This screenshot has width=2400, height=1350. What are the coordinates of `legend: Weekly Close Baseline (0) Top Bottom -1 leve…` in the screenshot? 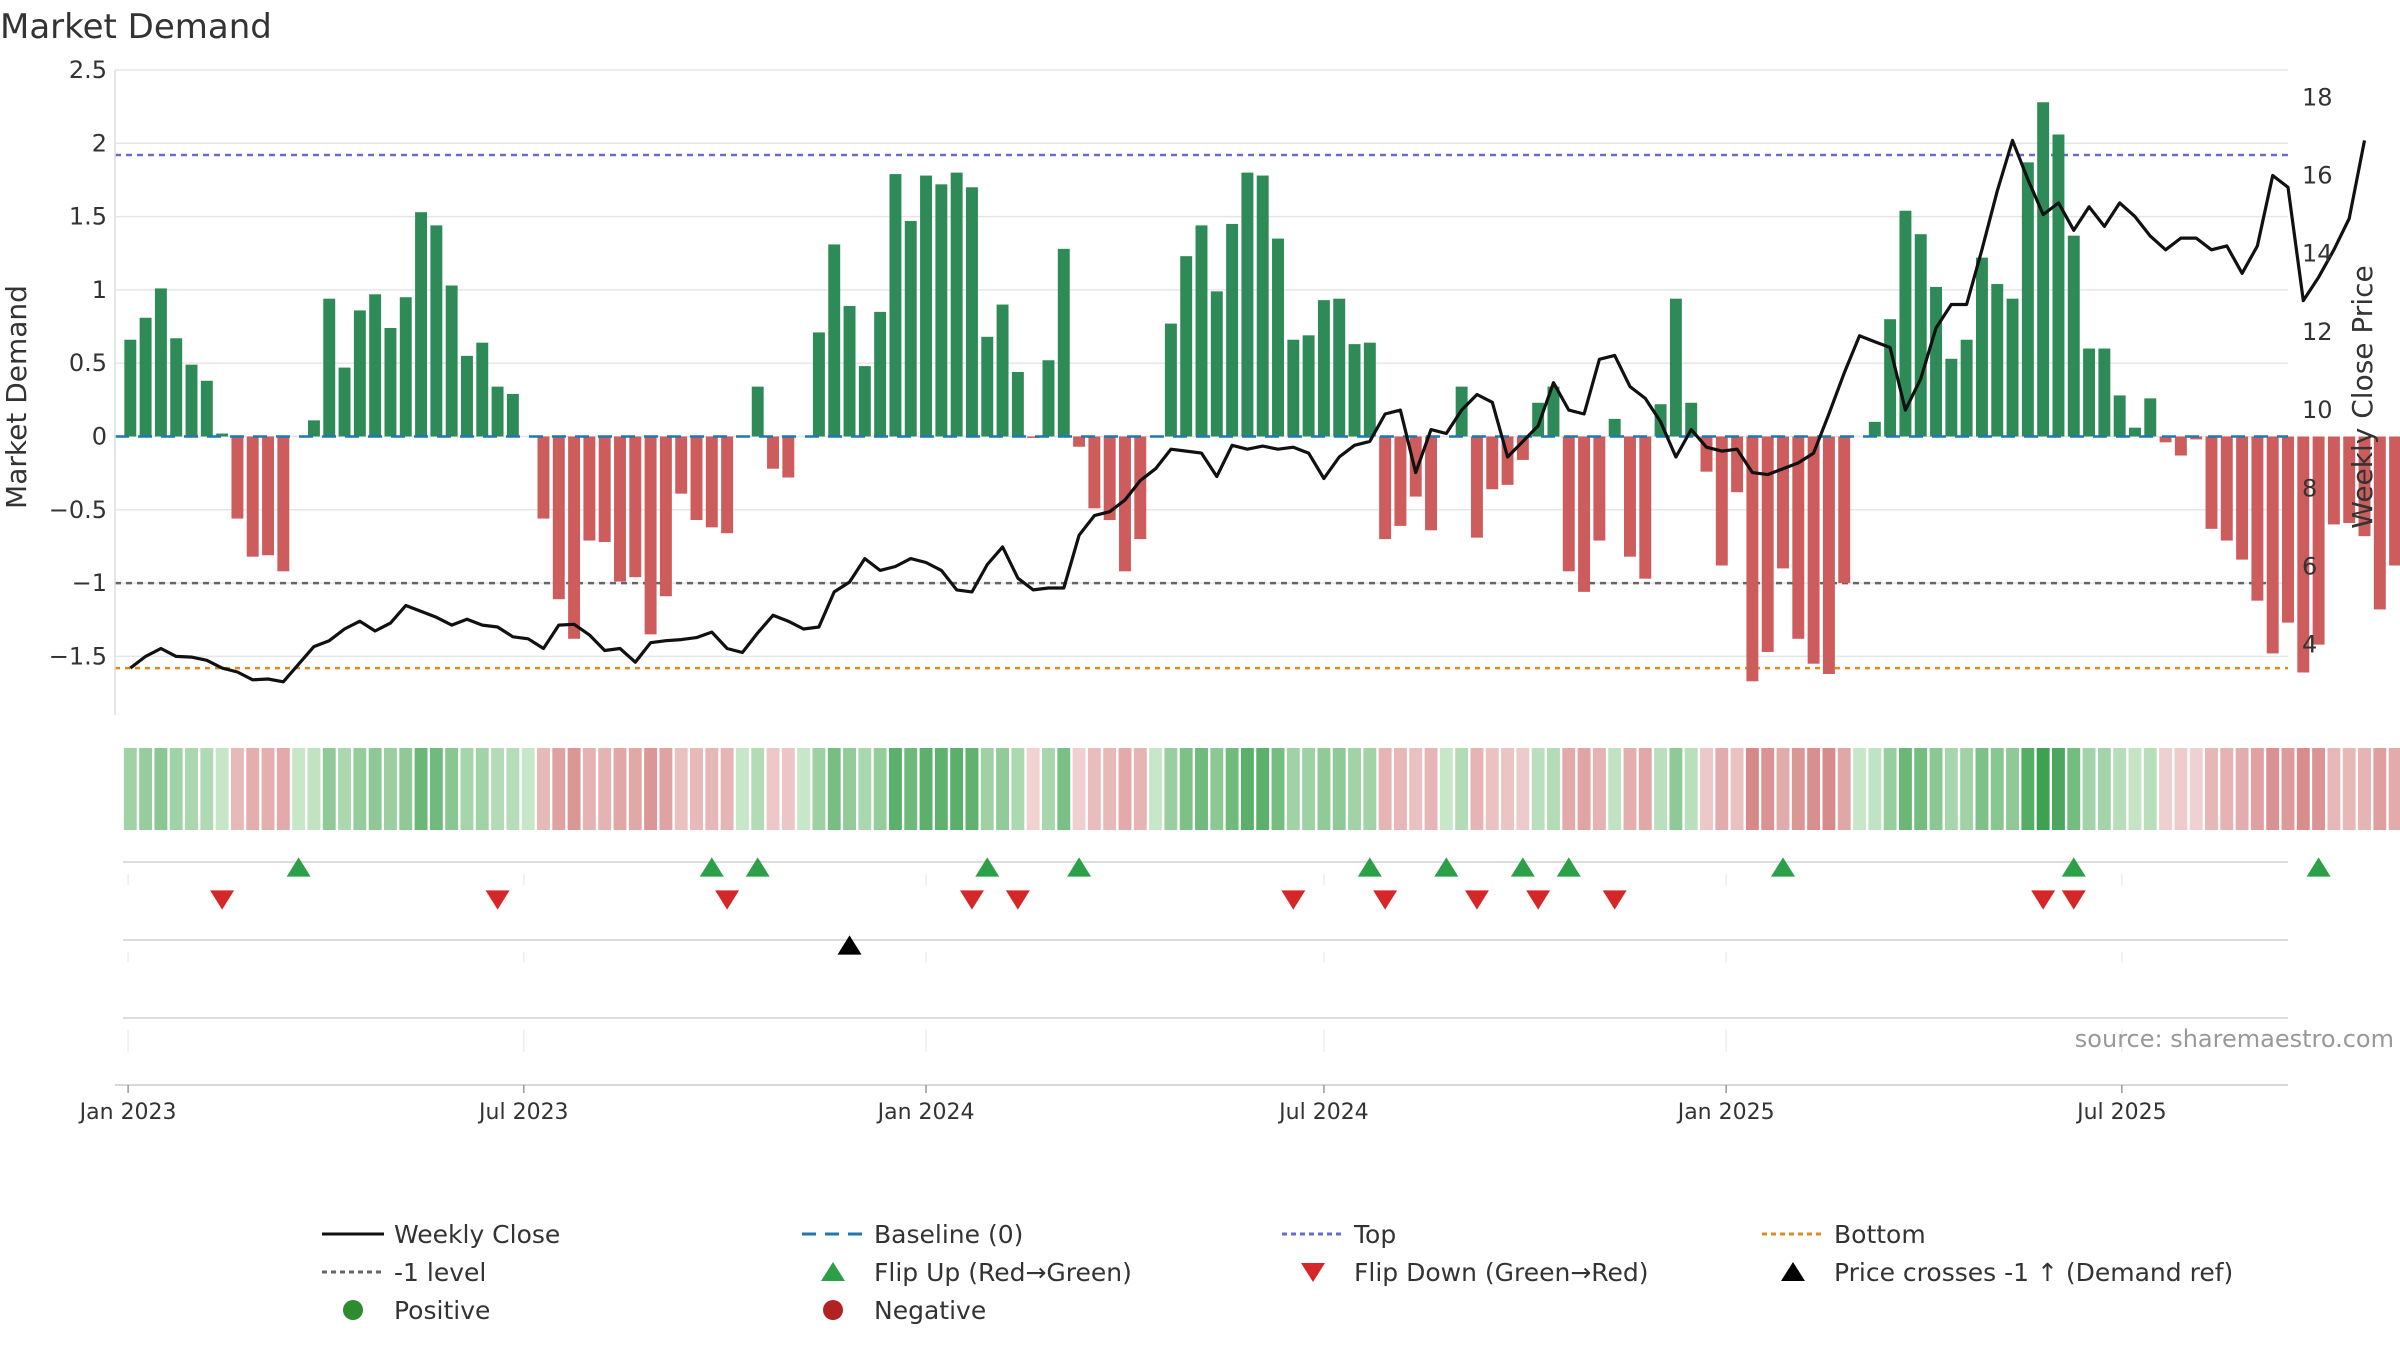 It's located at (1277, 1272).